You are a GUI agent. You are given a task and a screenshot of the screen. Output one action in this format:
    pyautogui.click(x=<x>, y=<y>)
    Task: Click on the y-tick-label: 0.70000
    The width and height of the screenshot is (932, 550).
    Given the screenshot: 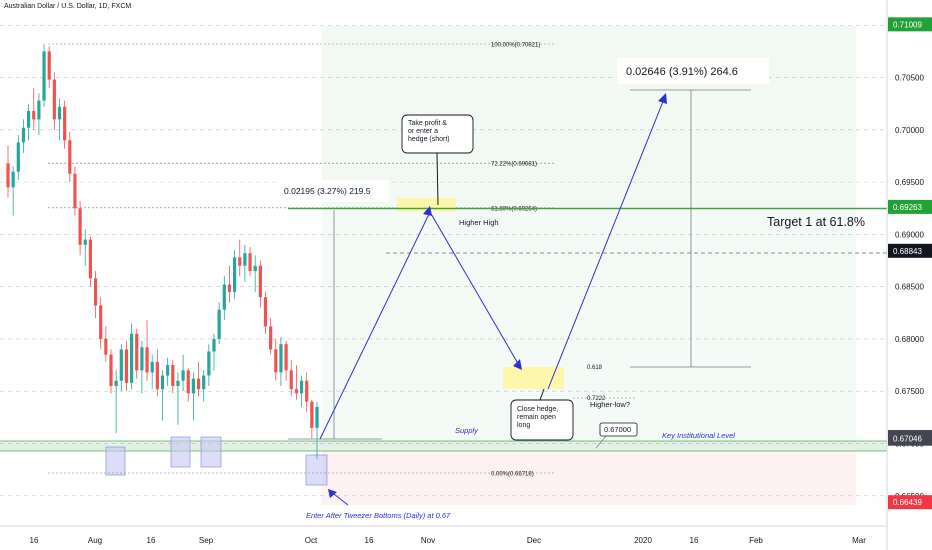 What is the action you would take?
    pyautogui.click(x=909, y=130)
    